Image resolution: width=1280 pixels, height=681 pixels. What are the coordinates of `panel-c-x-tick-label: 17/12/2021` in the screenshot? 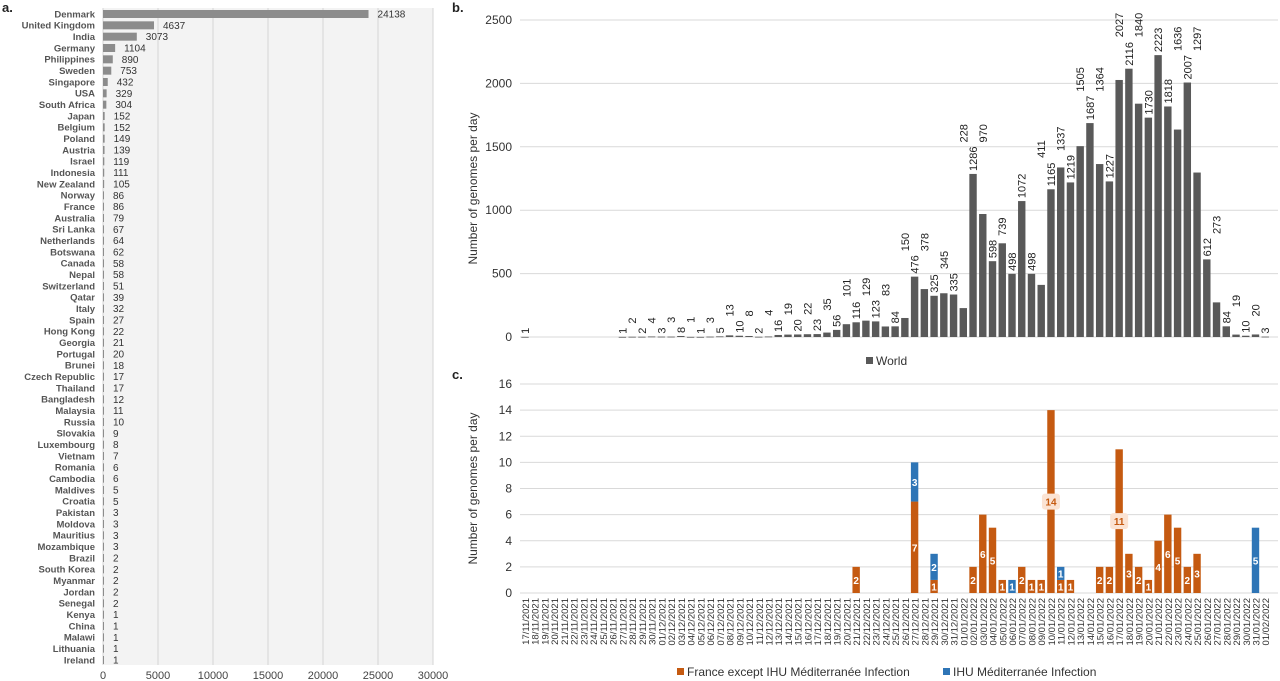 It's located at (818, 622).